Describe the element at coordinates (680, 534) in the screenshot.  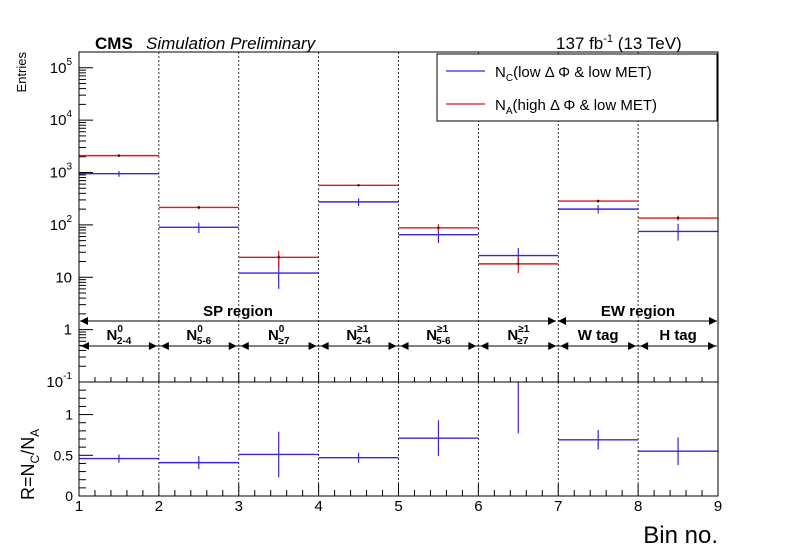
I see `x-axis-label: Bin no.` at that location.